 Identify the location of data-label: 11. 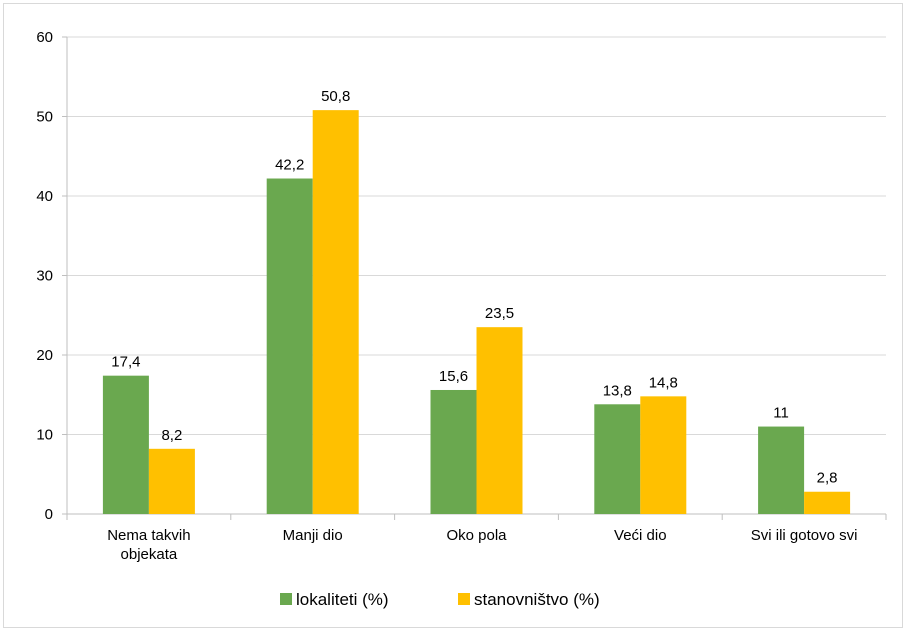
(781, 413).